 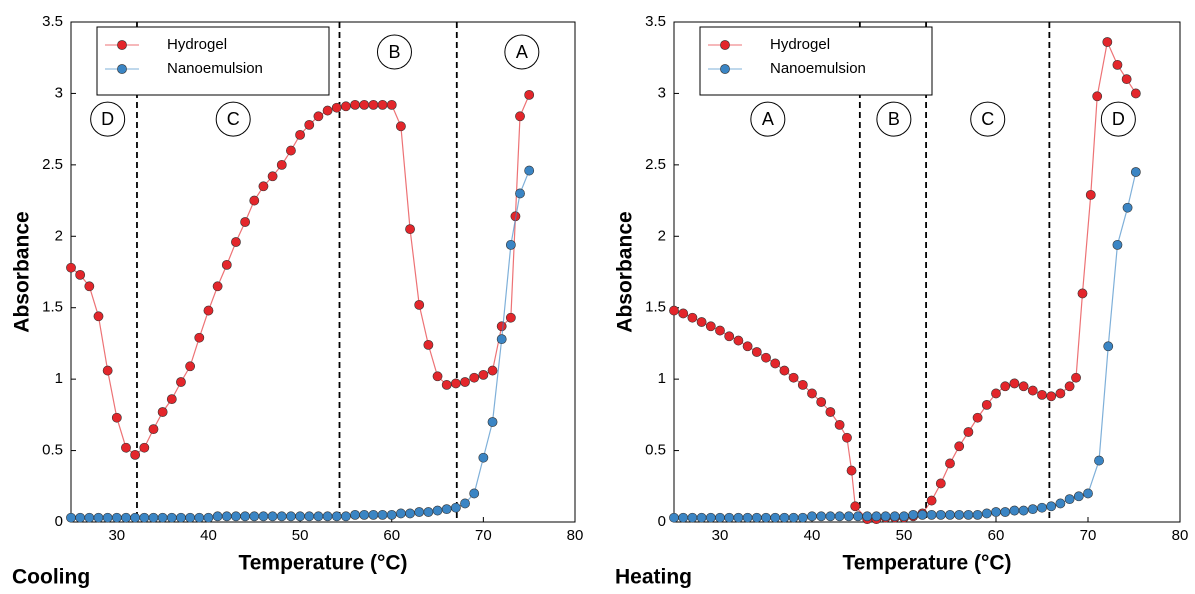 What do you see at coordinates (22, 271) in the screenshot?
I see `y-axis-label: Absorbance` at bounding box center [22, 271].